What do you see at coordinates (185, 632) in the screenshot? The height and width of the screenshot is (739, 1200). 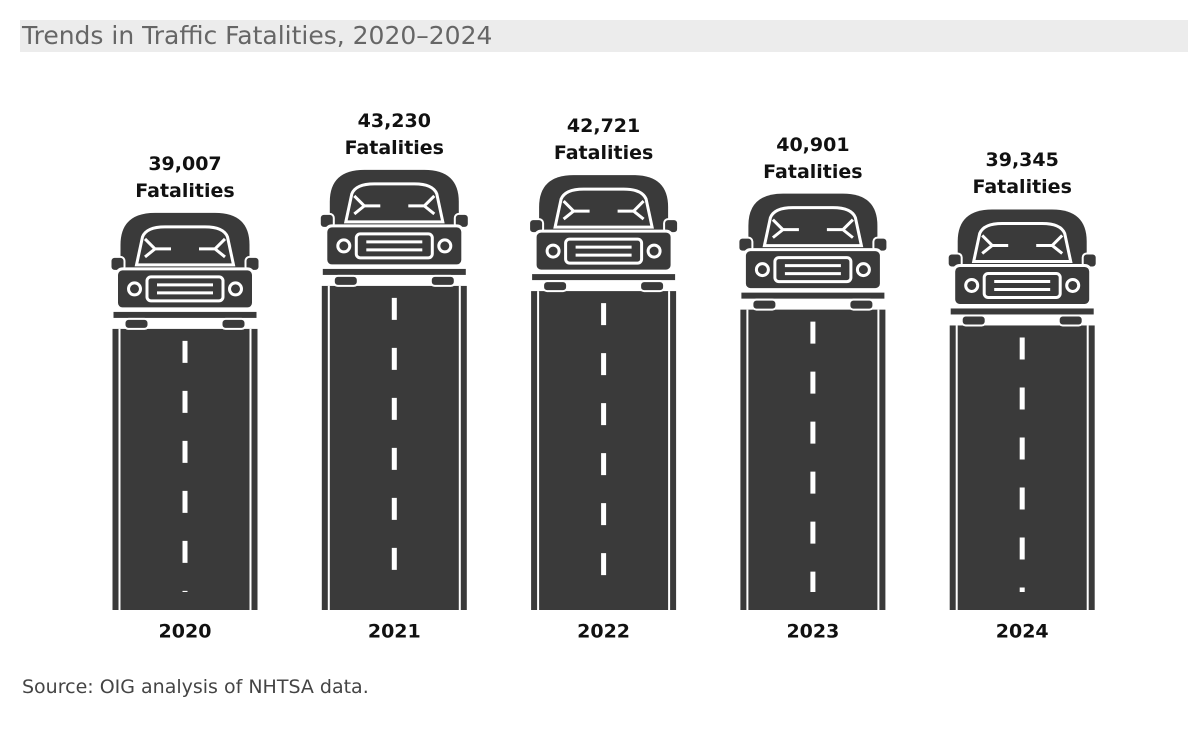 I see `x-tick-label: 2020` at bounding box center [185, 632].